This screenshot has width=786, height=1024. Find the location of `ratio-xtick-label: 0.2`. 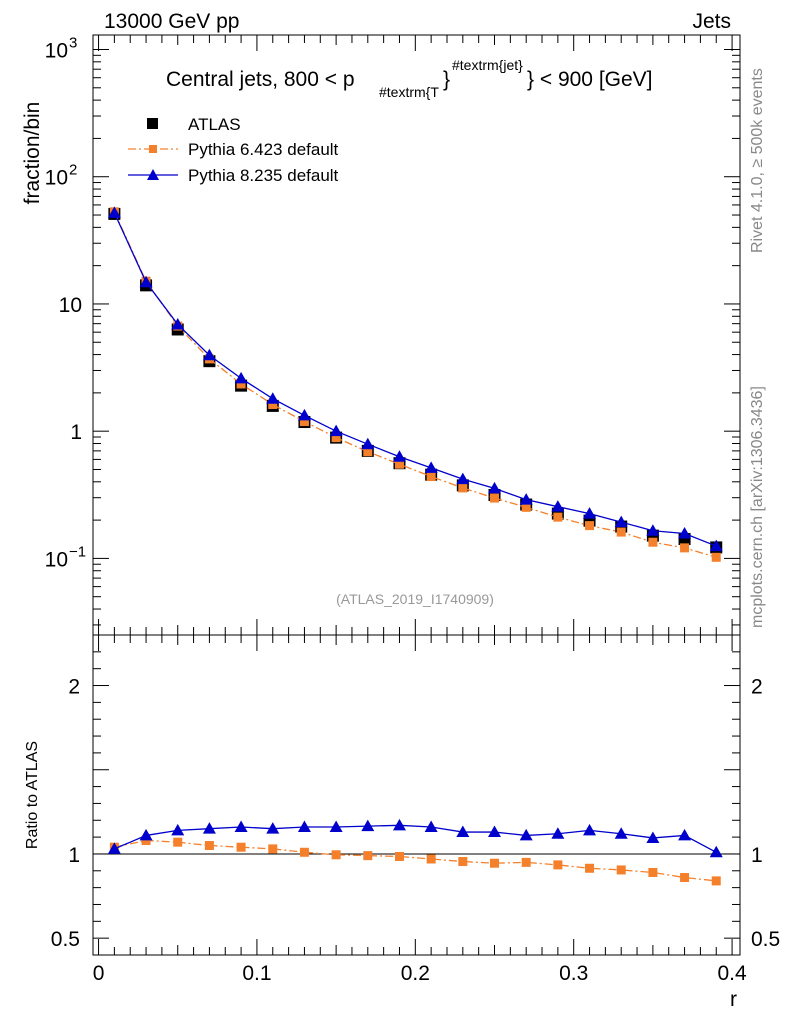

ratio-xtick-label: 0.2 is located at coordinates (415, 973).